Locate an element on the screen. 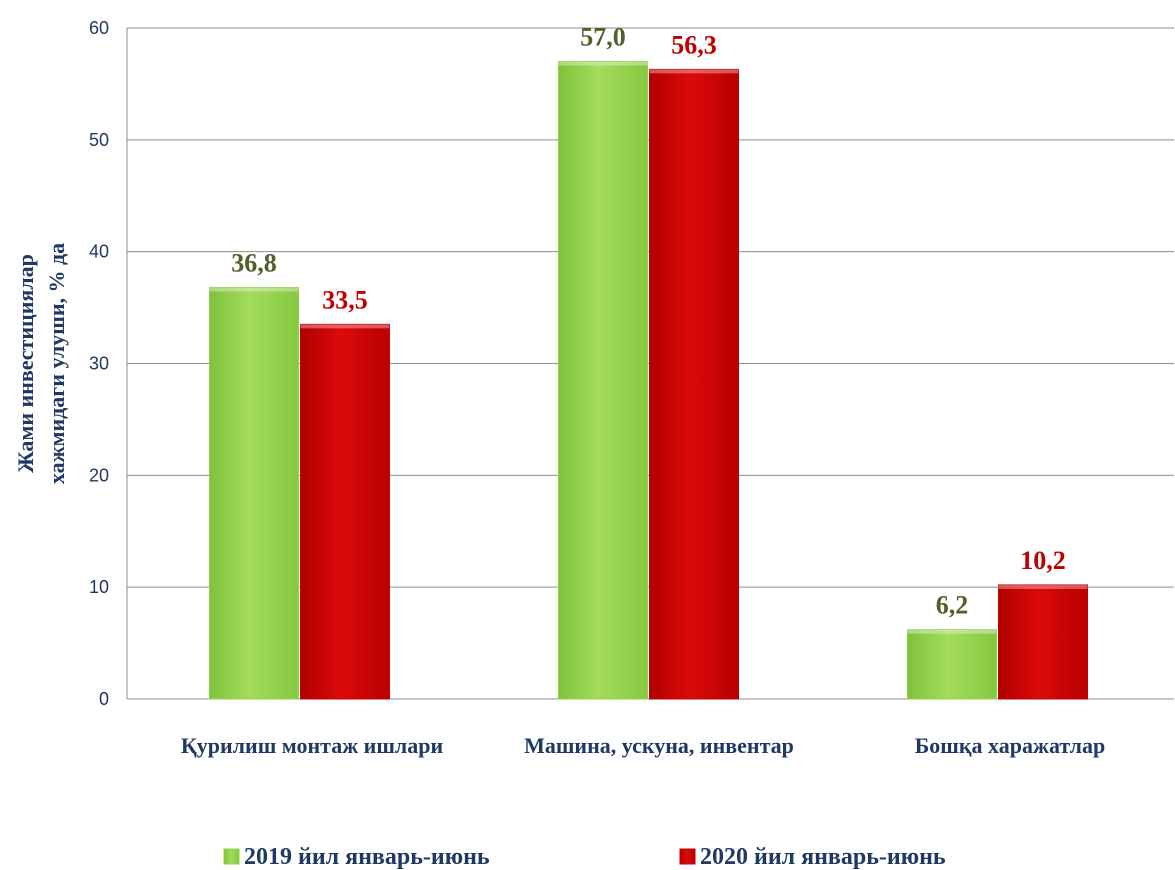  legend: 2019 йил январь-июнь 2020 йил январь-июнь is located at coordinates (584, 857).